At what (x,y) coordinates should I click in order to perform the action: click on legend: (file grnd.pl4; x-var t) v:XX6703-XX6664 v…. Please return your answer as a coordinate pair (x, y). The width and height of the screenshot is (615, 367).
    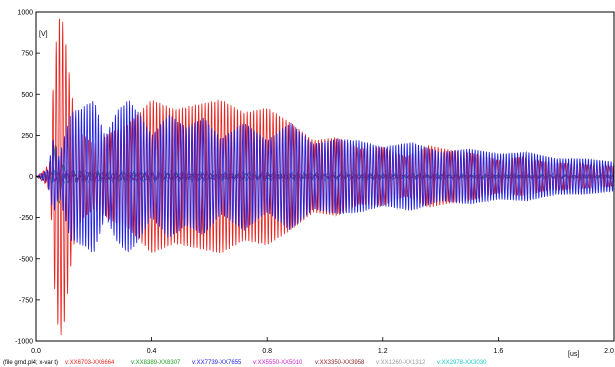
    Looking at the image, I should click on (245, 363).